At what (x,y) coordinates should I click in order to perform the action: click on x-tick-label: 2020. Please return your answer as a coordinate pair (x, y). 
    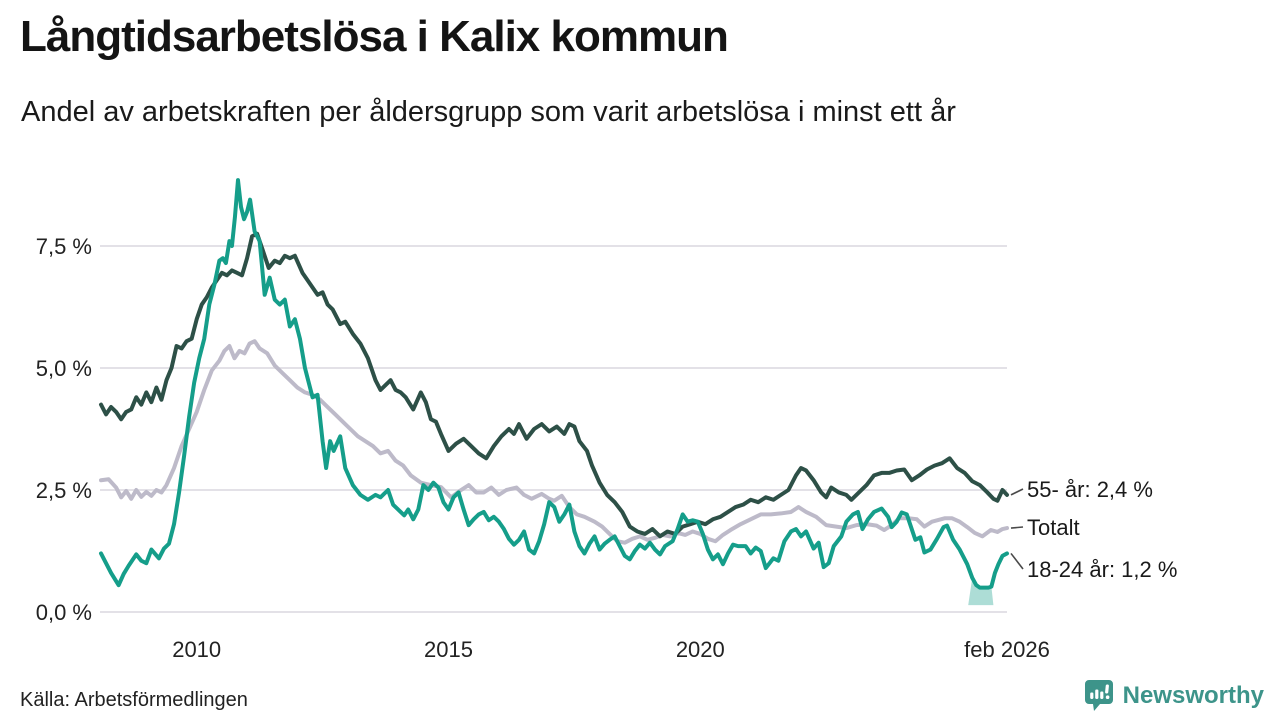
    Looking at the image, I should click on (700, 649).